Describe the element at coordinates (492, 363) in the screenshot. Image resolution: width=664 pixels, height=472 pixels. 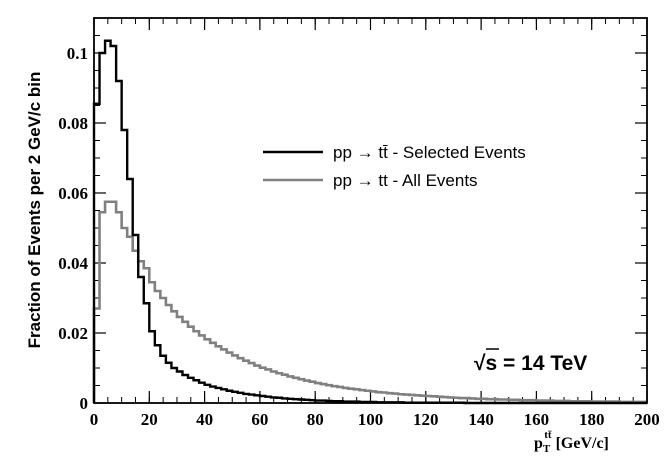
I see `sqrt-argument: s` at that location.